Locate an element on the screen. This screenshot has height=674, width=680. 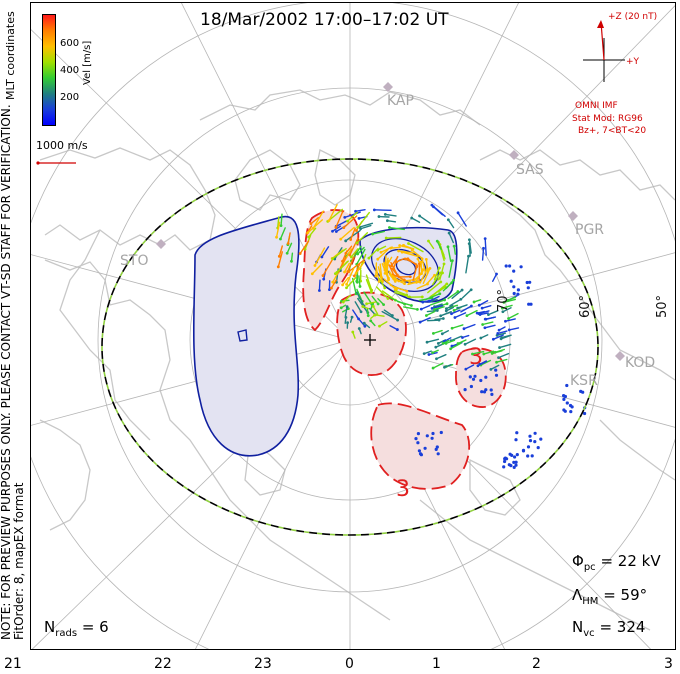
nvc-value: = 324 is located at coordinates (622, 627).